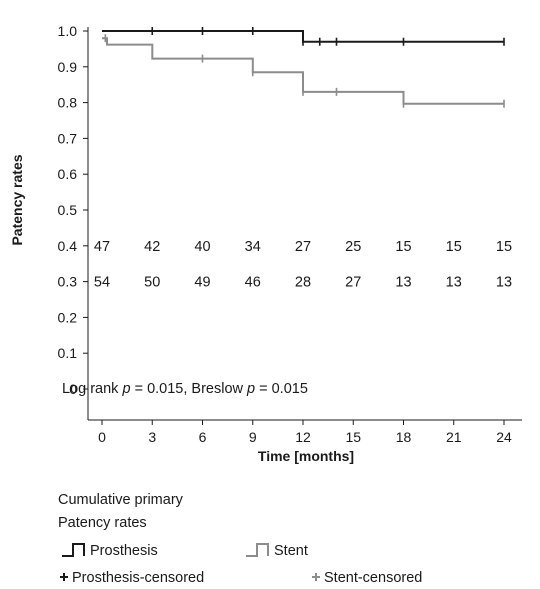 The width and height of the screenshot is (540, 589). Describe the element at coordinates (121, 500) in the screenshot. I see `legend-title-line-1: Cumulative primary` at that location.